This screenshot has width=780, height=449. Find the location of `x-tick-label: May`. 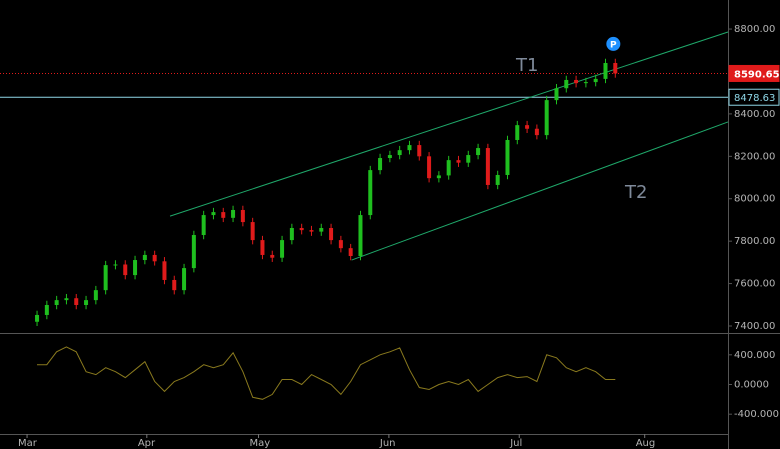

x-tick-label: May is located at coordinates (260, 443).